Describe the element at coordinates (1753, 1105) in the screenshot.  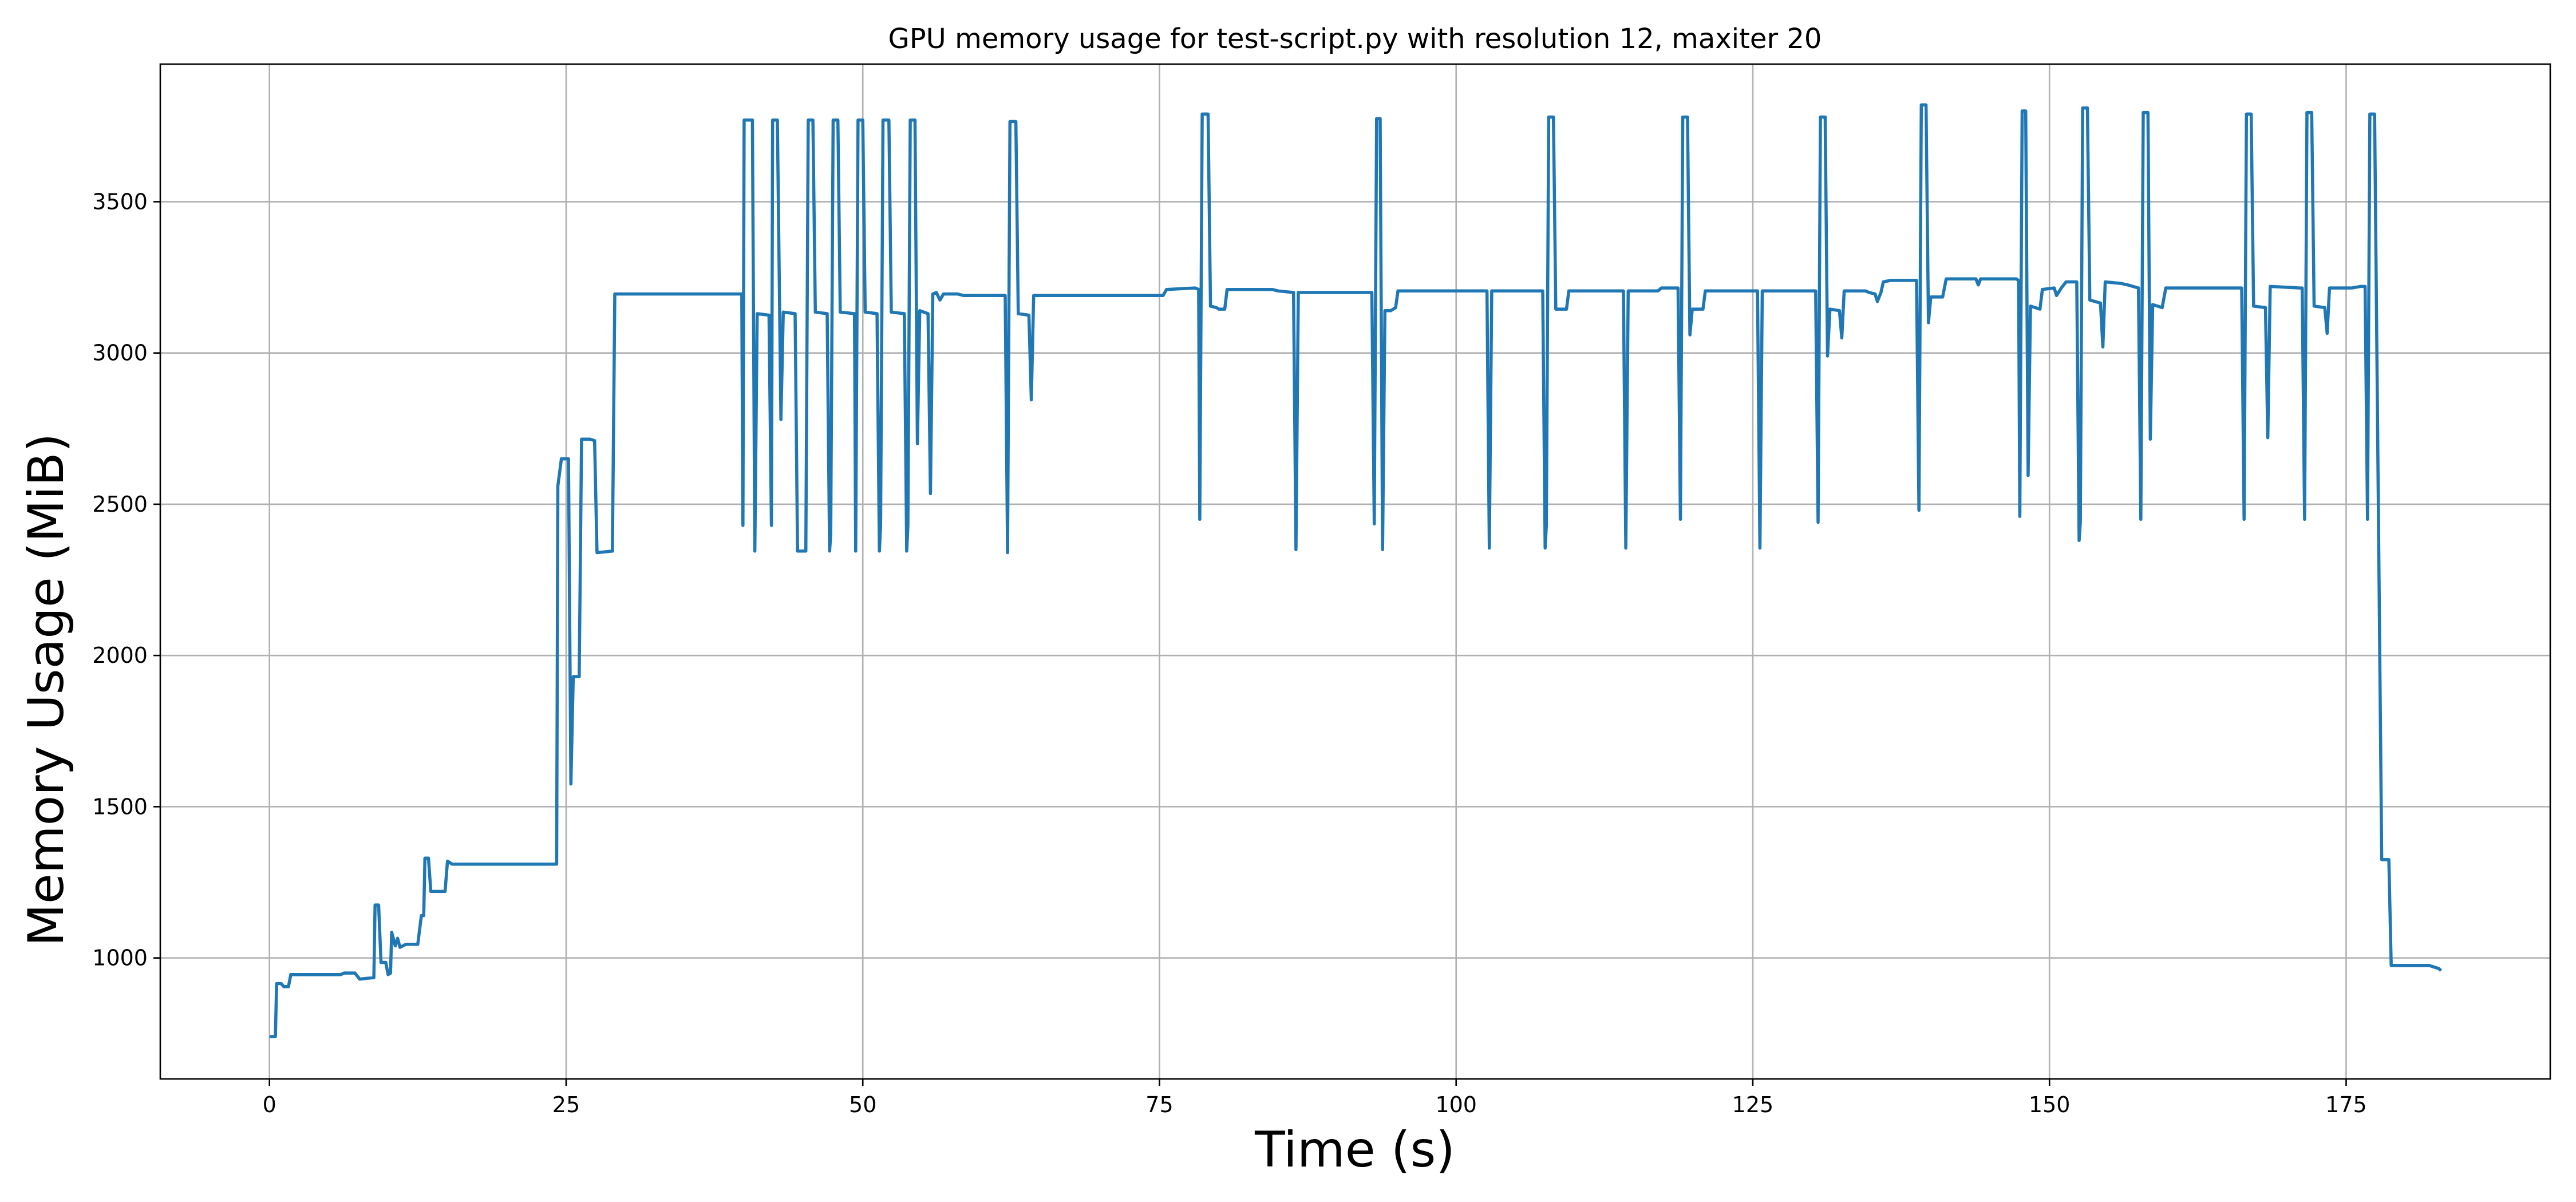
I see `x-tick-label: 125` at that location.